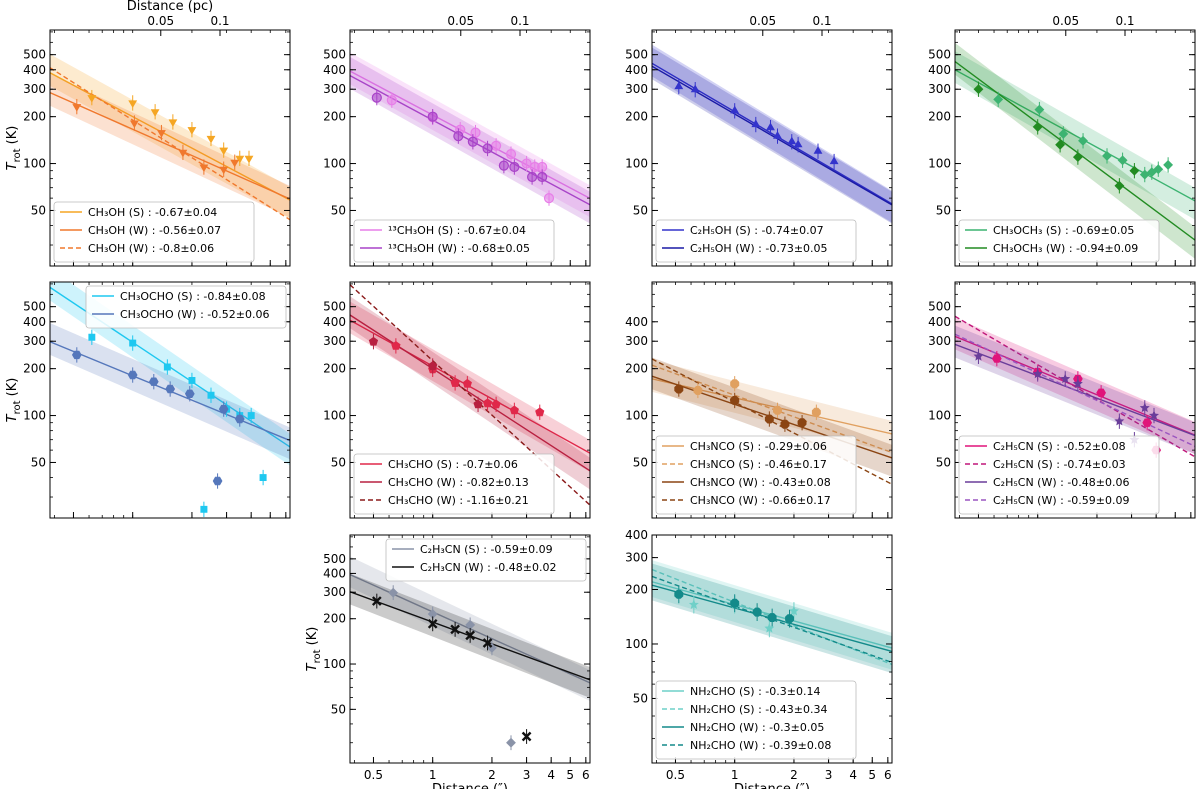 The width and height of the screenshot is (1200, 789). I want to click on legend-entry: C₂H₅CN (S) : -0.52±0.08, so click(1059, 446).